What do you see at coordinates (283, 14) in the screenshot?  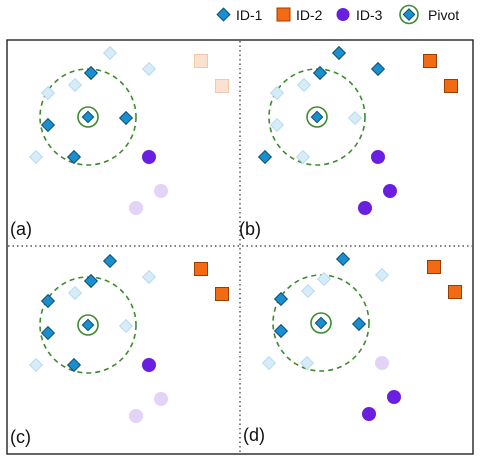 I see `legend-id2-marker` at bounding box center [283, 14].